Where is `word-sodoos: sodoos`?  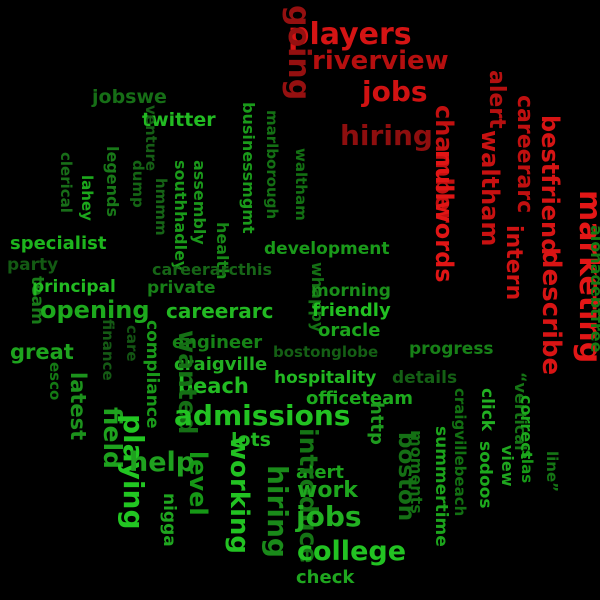
word-sodoos: sodoos is located at coordinates (485, 475).